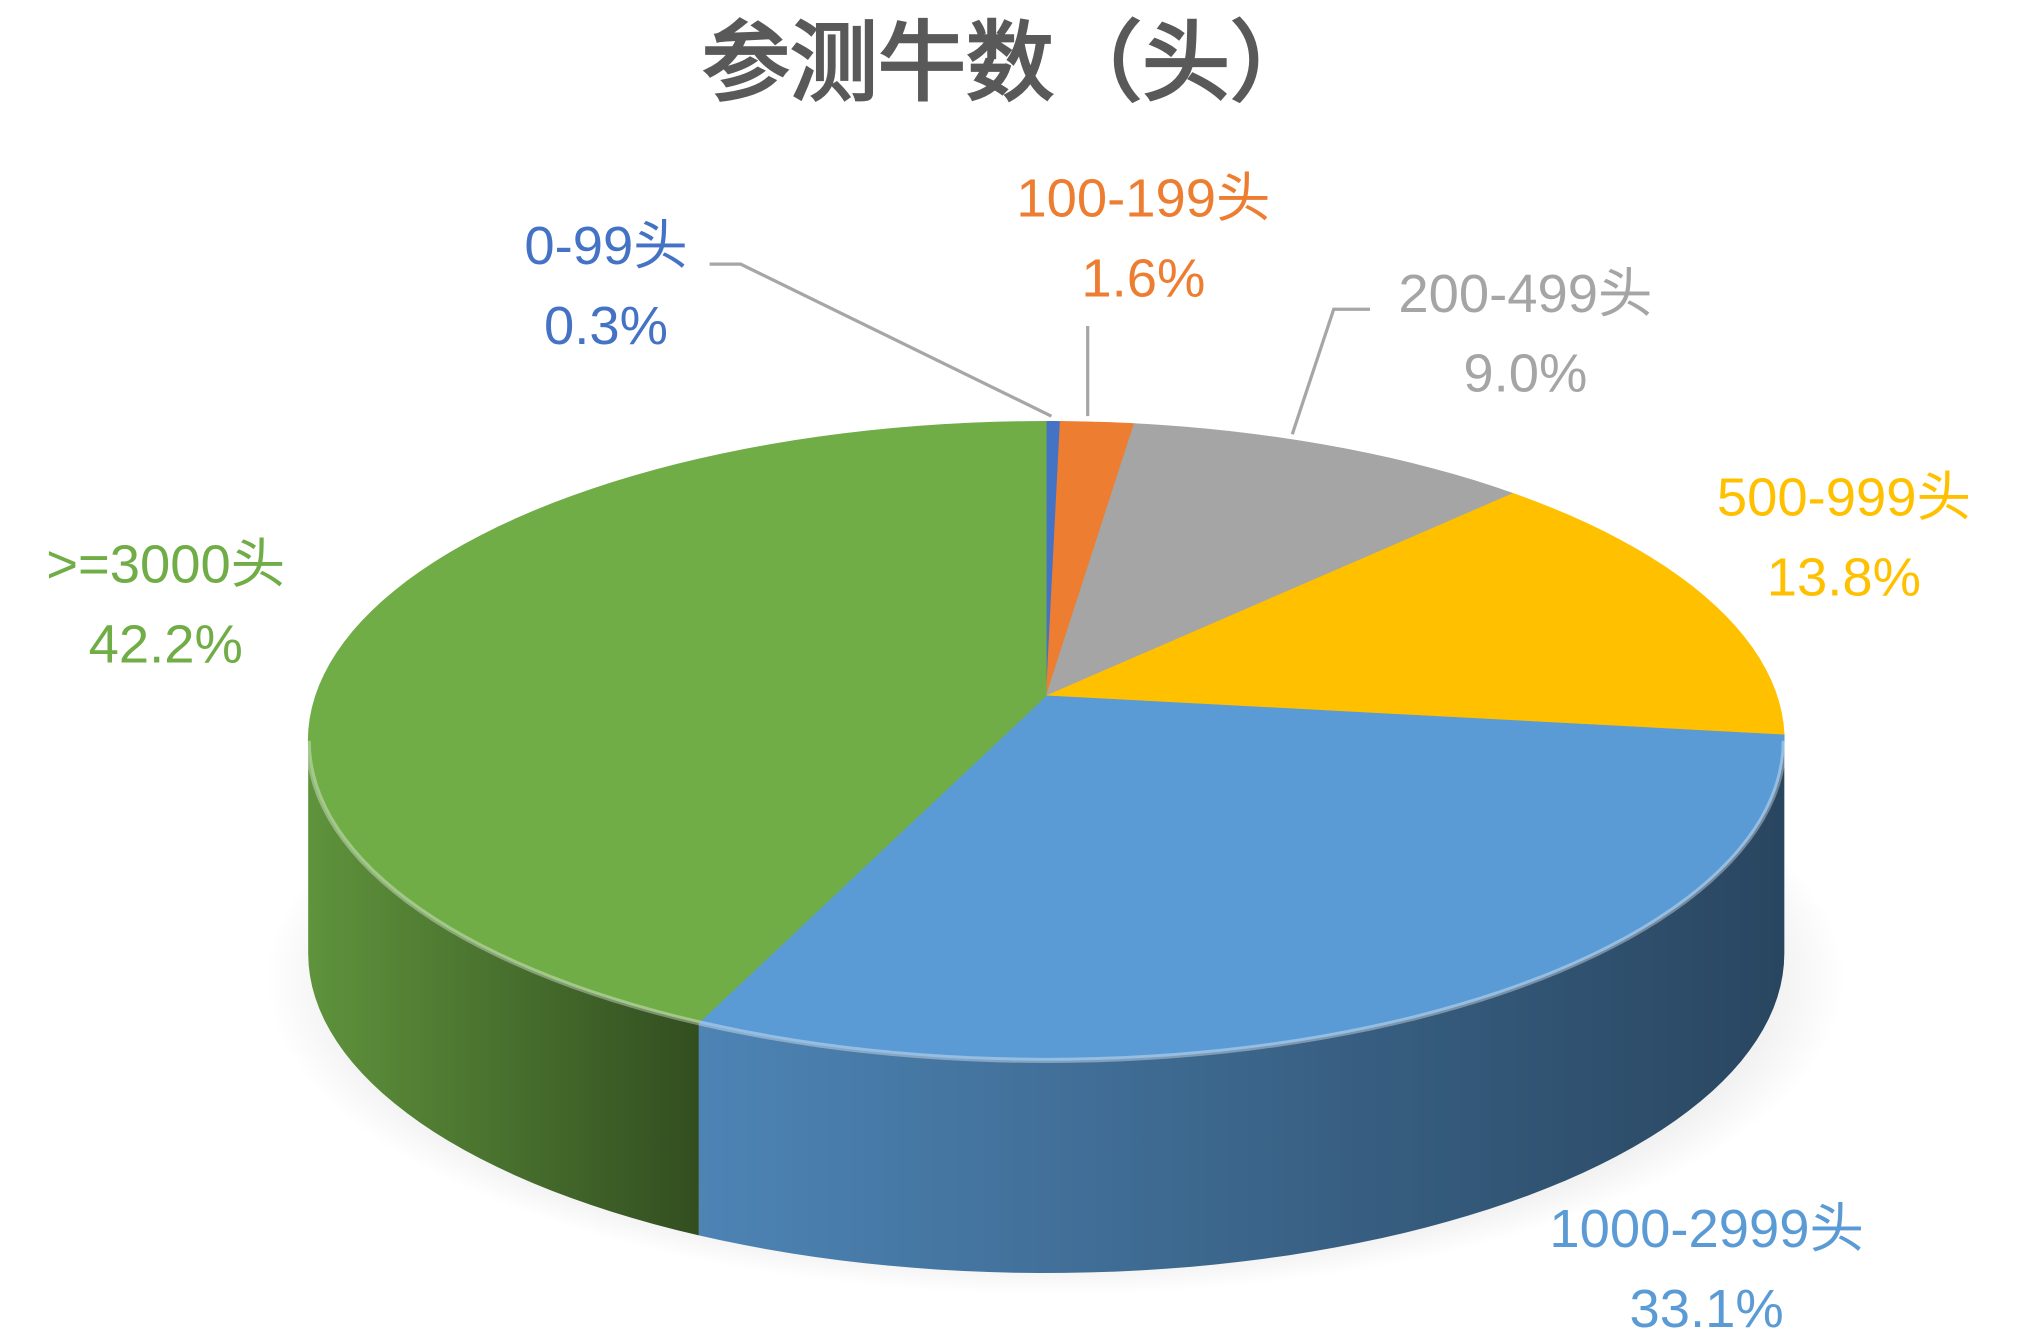  Describe the element at coordinates (1706, 1229) in the screenshot. I see `data-label-category-4: 1000-2999头` at that location.